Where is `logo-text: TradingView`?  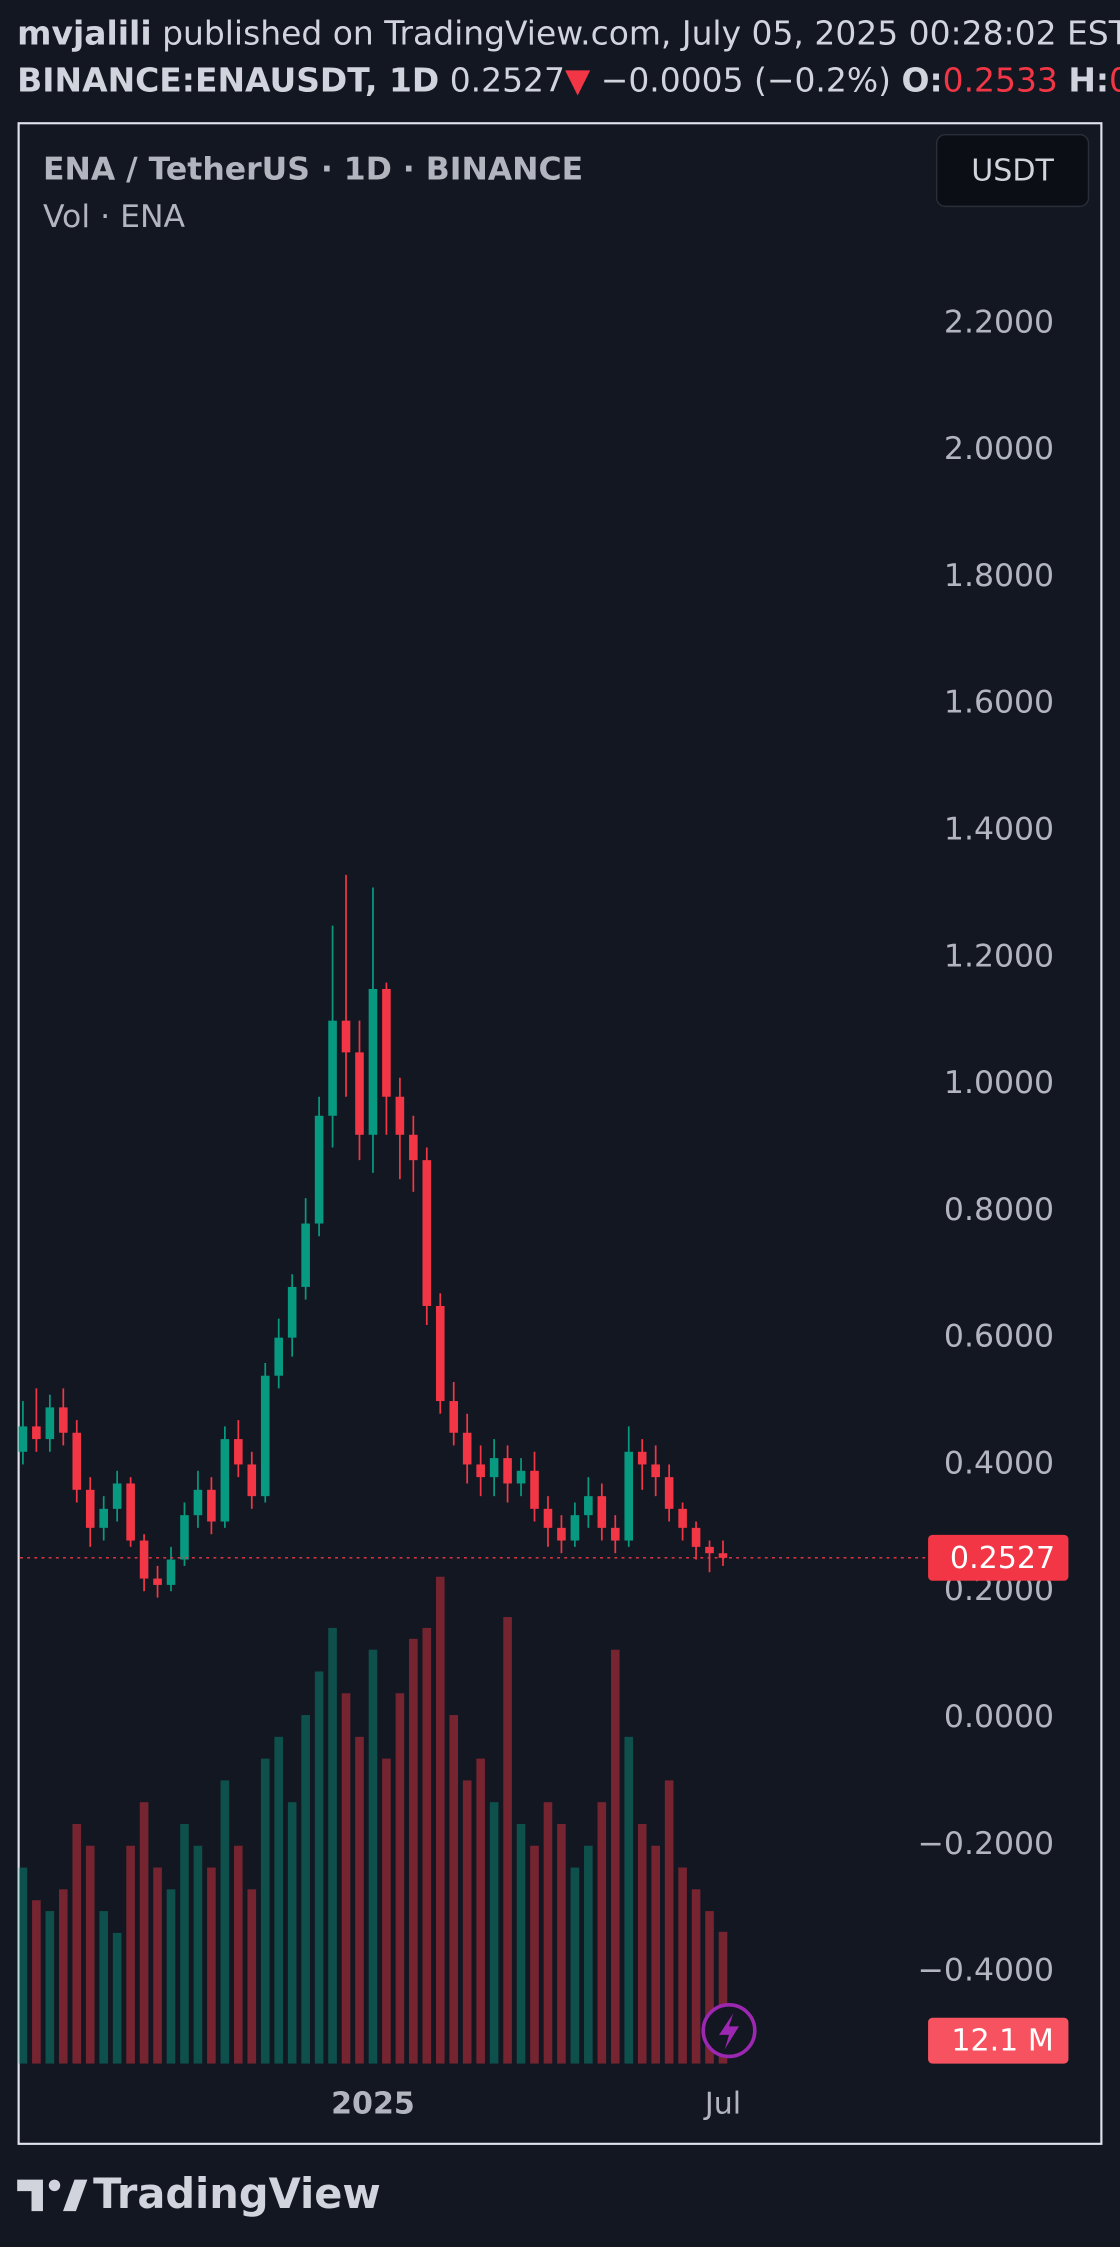
logo-text: TradingView is located at coordinates (237, 2193).